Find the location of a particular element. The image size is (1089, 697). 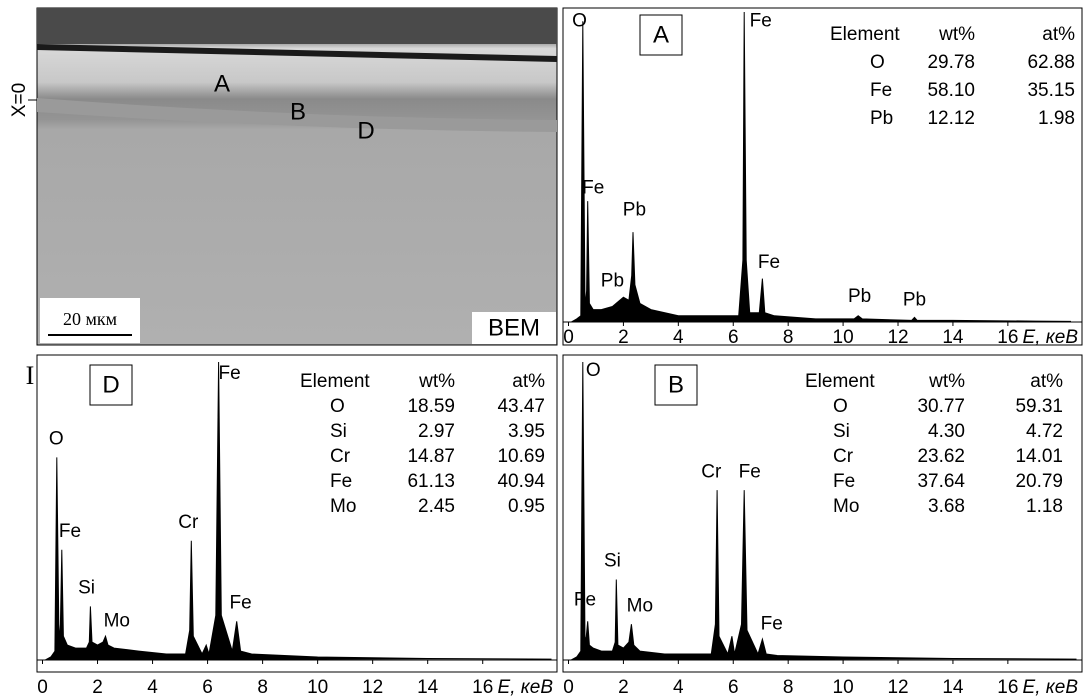

mode-box is located at coordinates (514, 328).